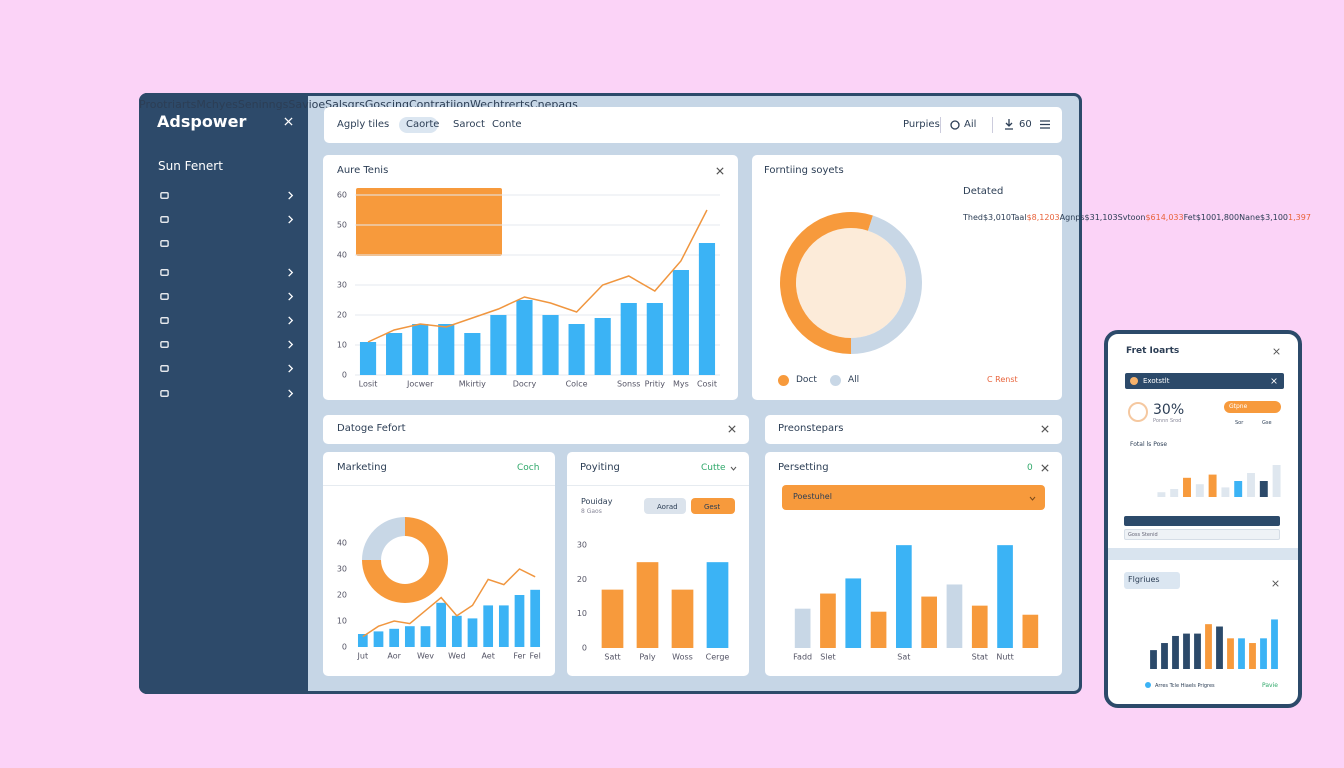  I want to click on stat-label: Ponnn Srod, so click(1167, 421).